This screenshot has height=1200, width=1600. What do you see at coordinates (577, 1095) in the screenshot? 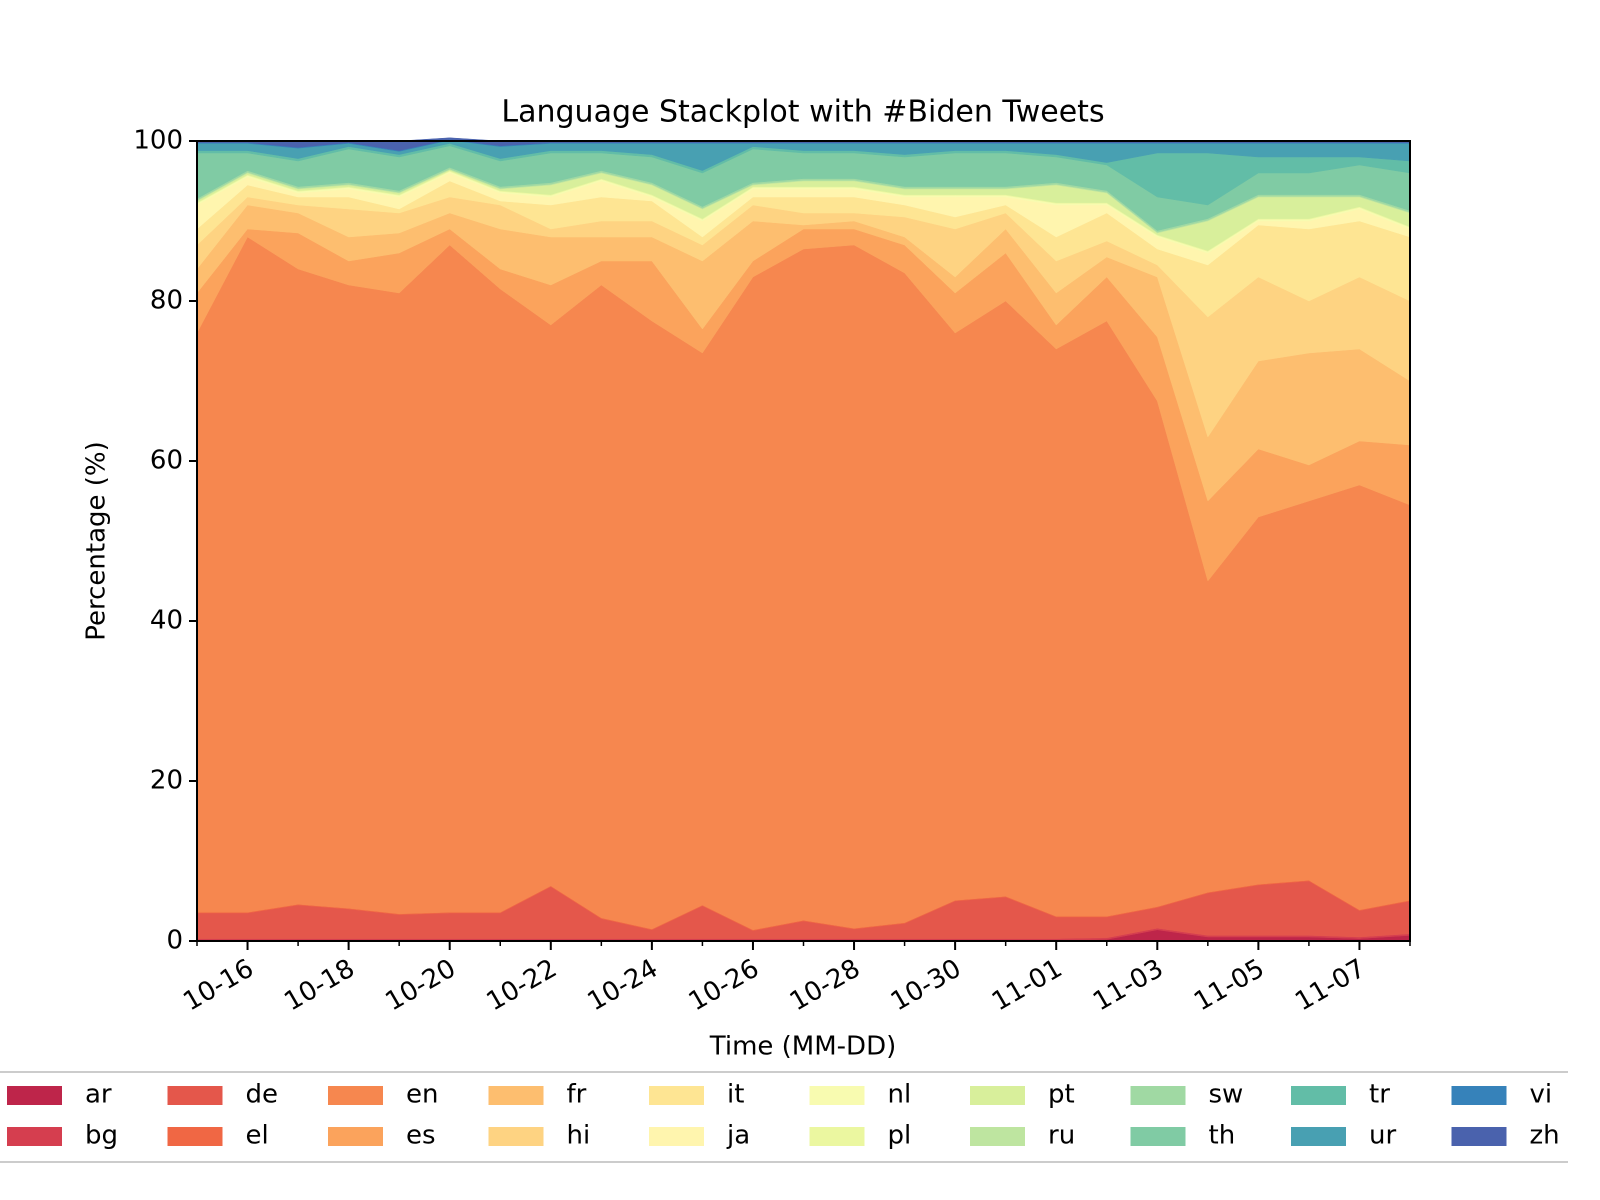
I see `legend-label: fr` at bounding box center [577, 1095].